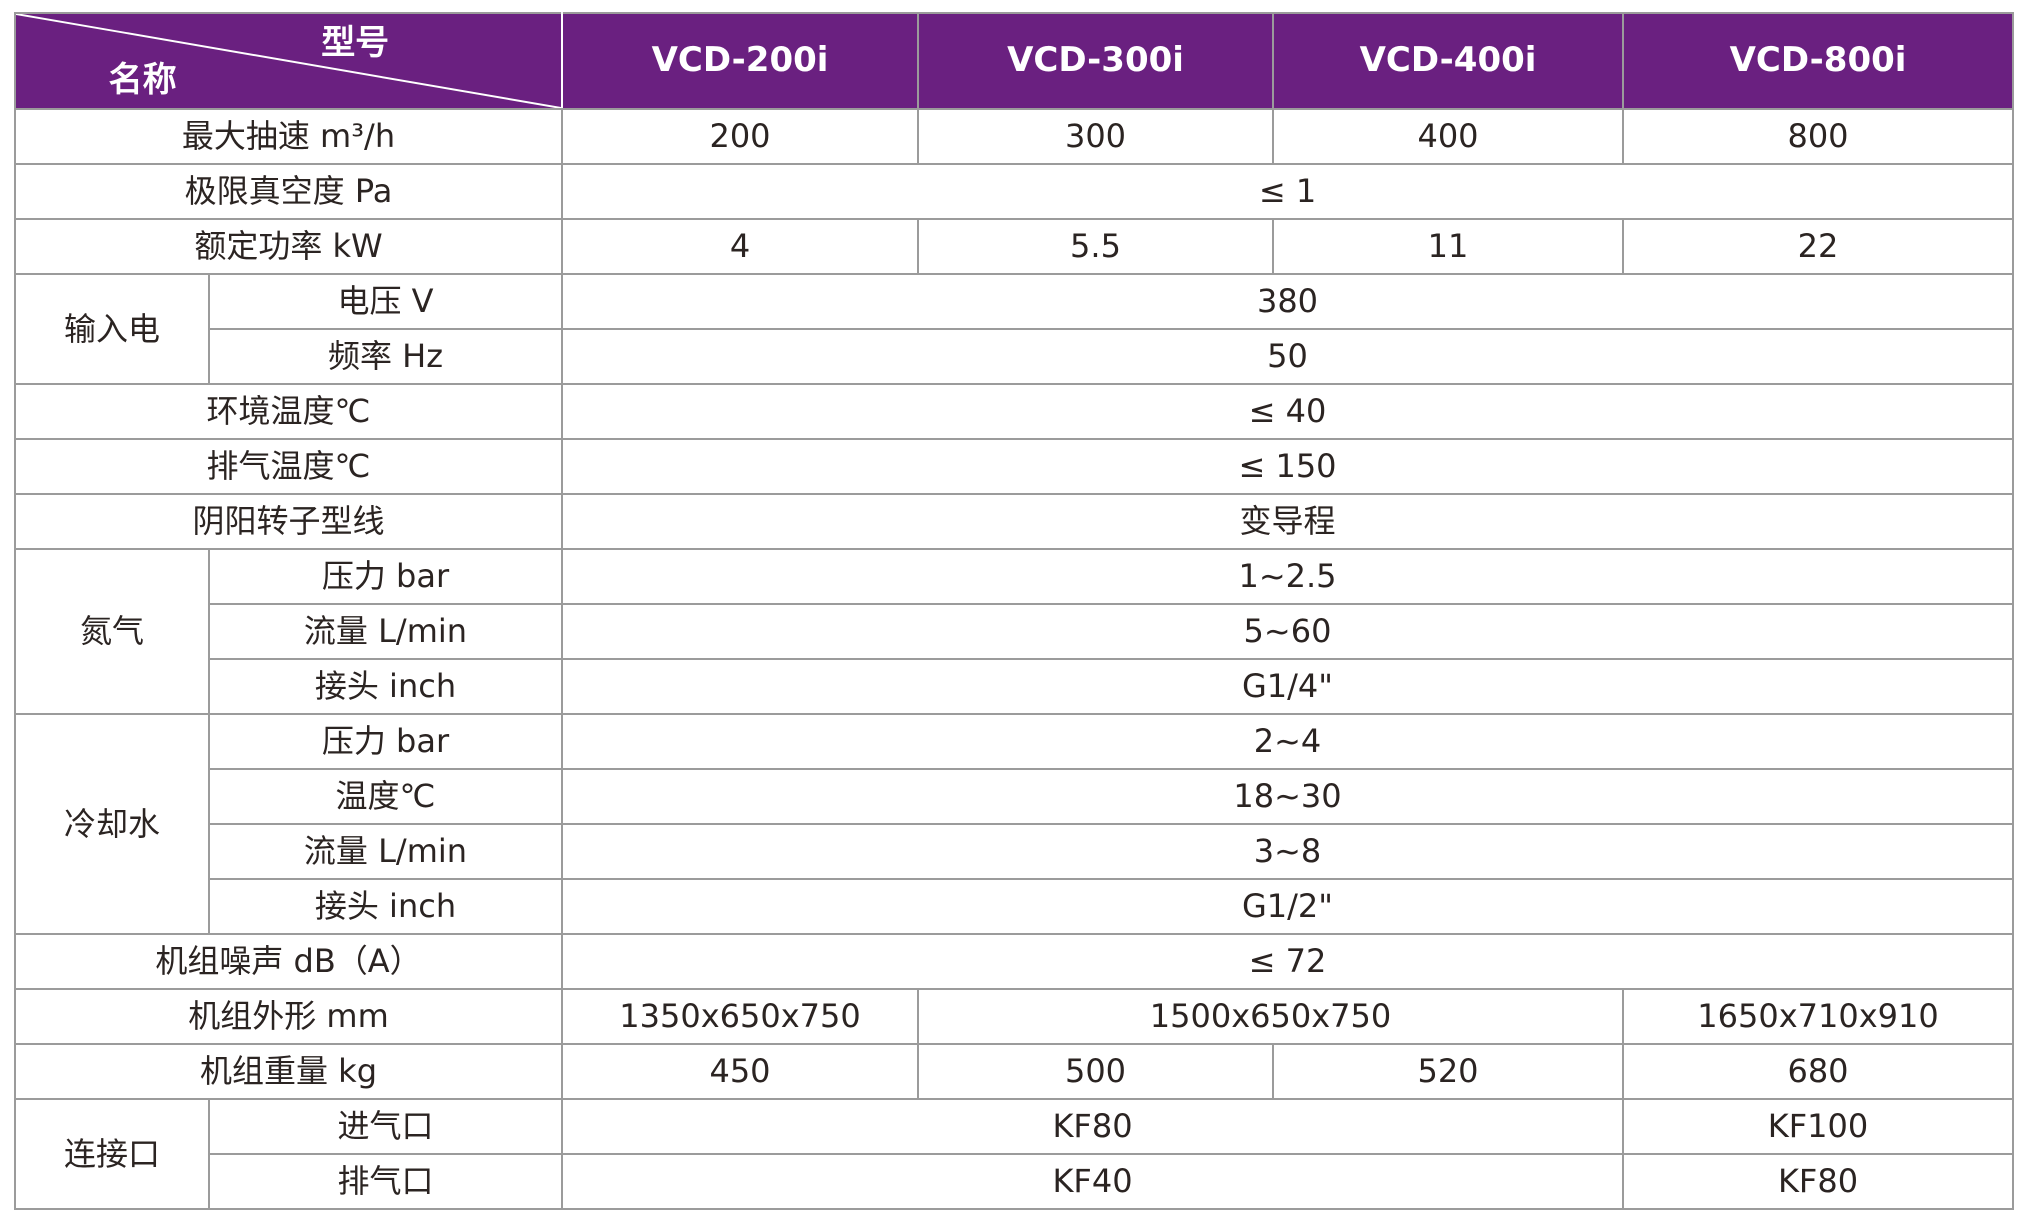 The width and height of the screenshot is (2023, 1221). What do you see at coordinates (112, 631) in the screenshot?
I see `group-label-nitrogen: 氮气` at bounding box center [112, 631].